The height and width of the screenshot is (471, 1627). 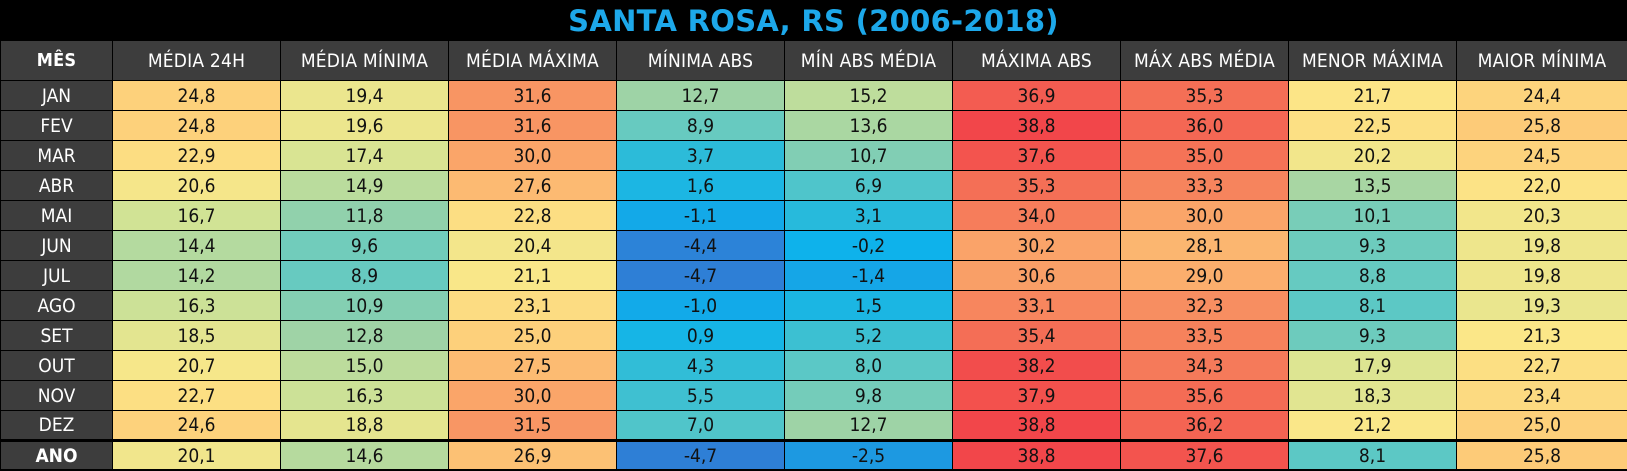 What do you see at coordinates (868, 425) in the screenshot?
I see `cell-min-abs-media: 12,7` at bounding box center [868, 425].